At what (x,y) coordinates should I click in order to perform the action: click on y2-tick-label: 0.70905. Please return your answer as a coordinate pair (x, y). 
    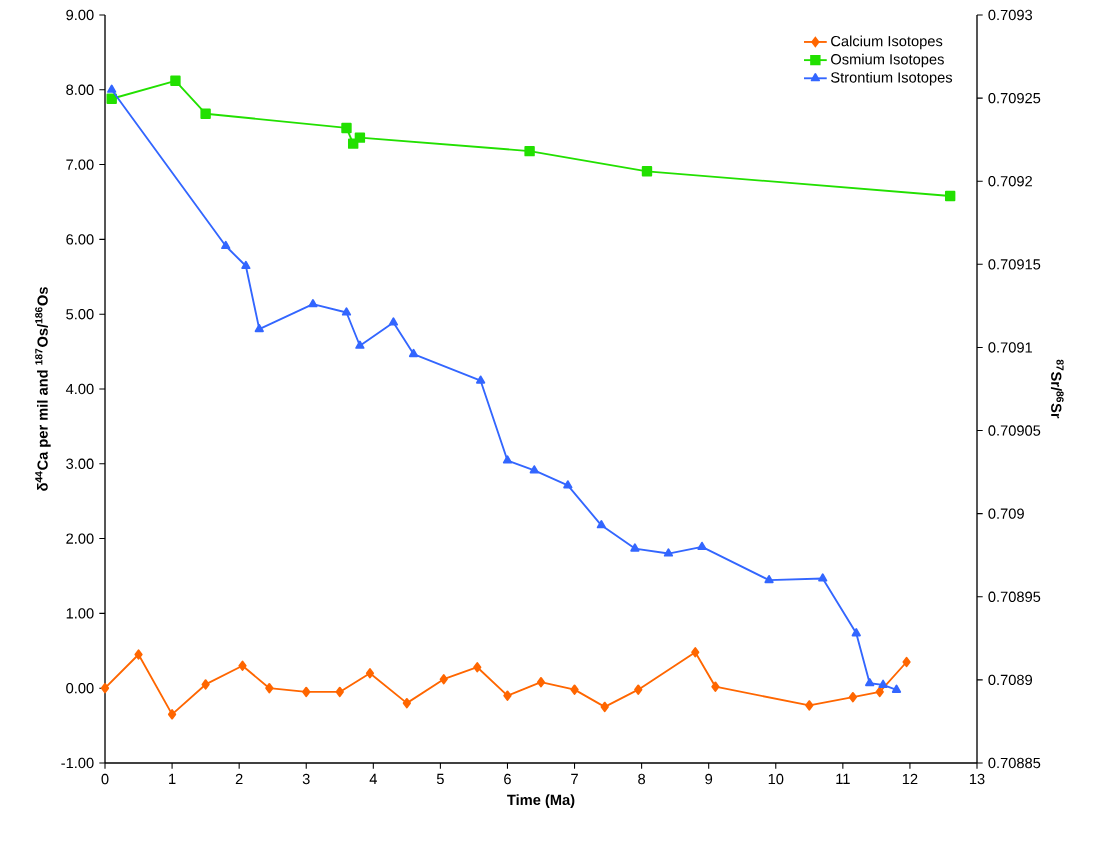
    Looking at the image, I should click on (1014, 430).